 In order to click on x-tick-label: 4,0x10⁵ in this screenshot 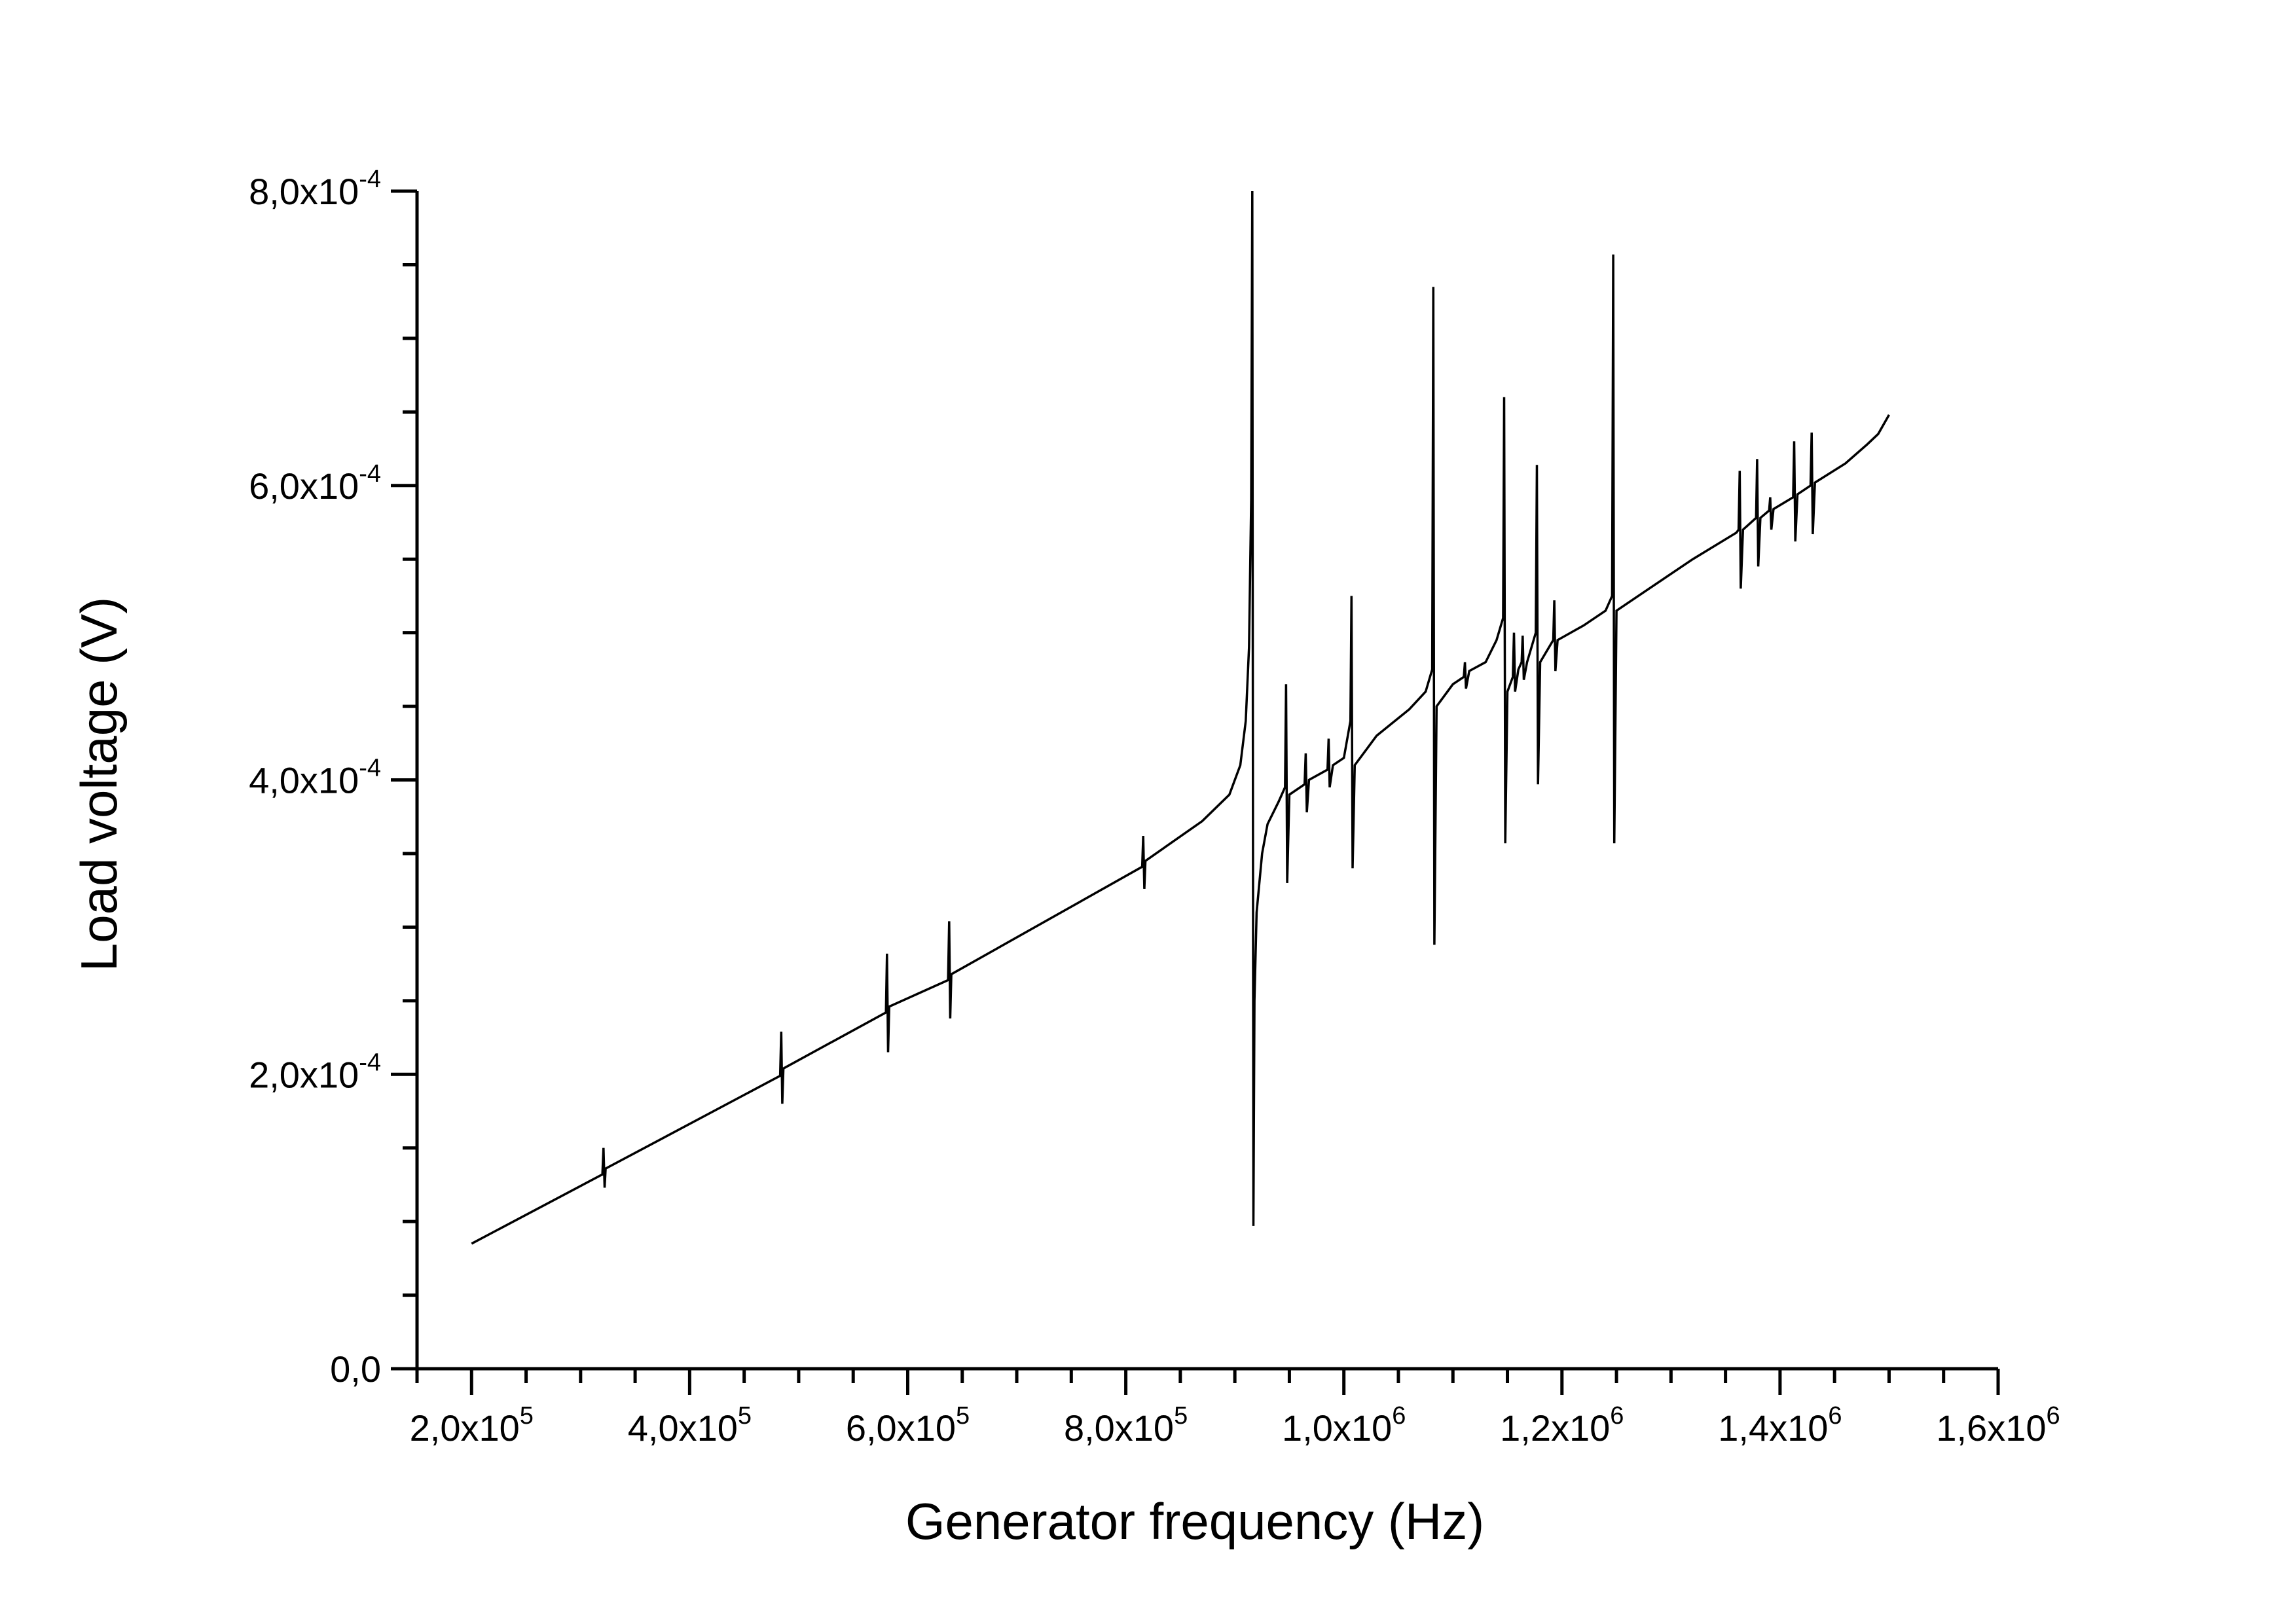, I will do `click(690, 1425)`.